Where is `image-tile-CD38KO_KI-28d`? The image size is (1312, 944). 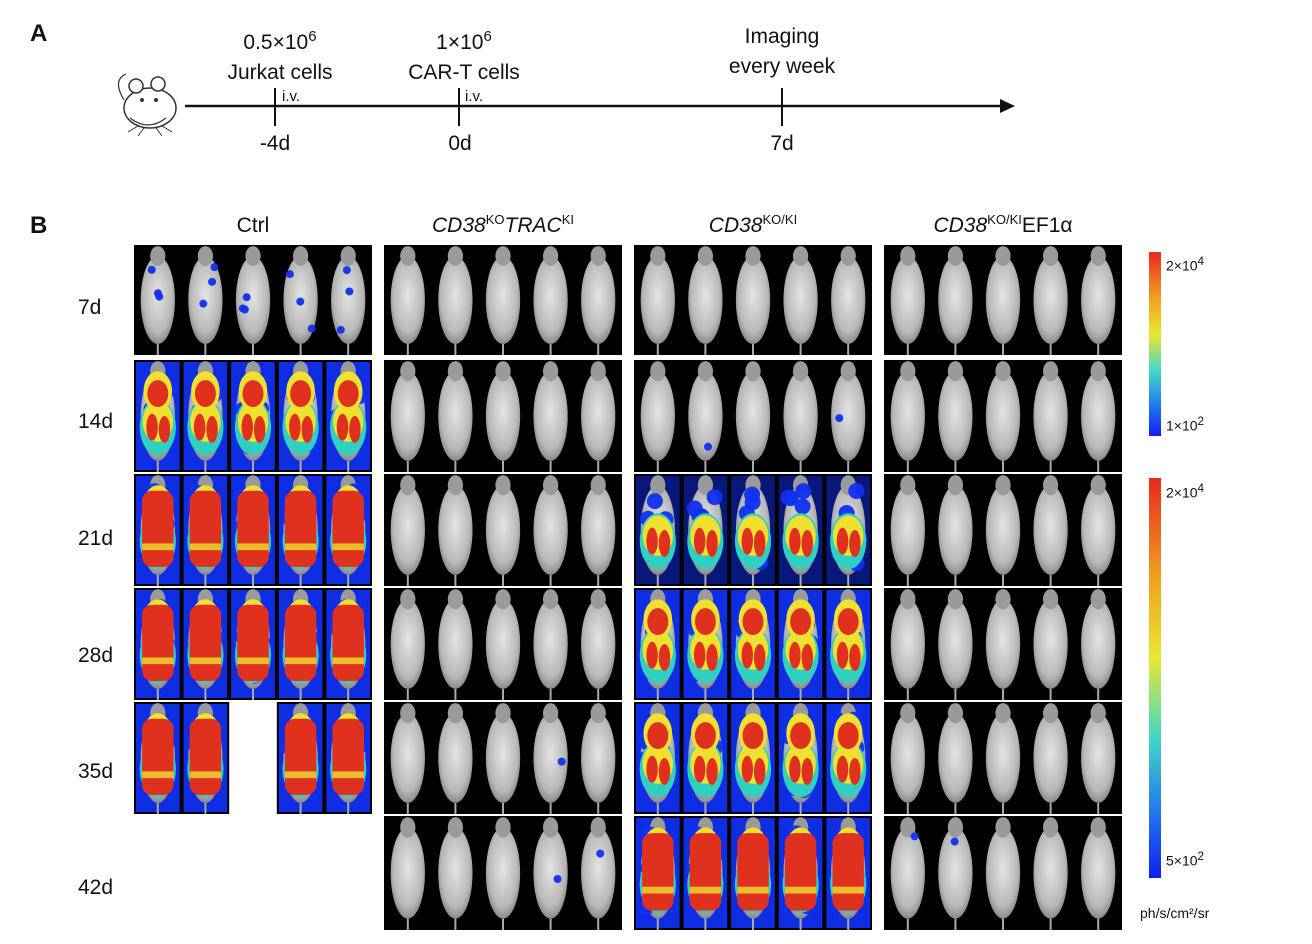 image-tile-CD38KO_KI-28d is located at coordinates (753, 644).